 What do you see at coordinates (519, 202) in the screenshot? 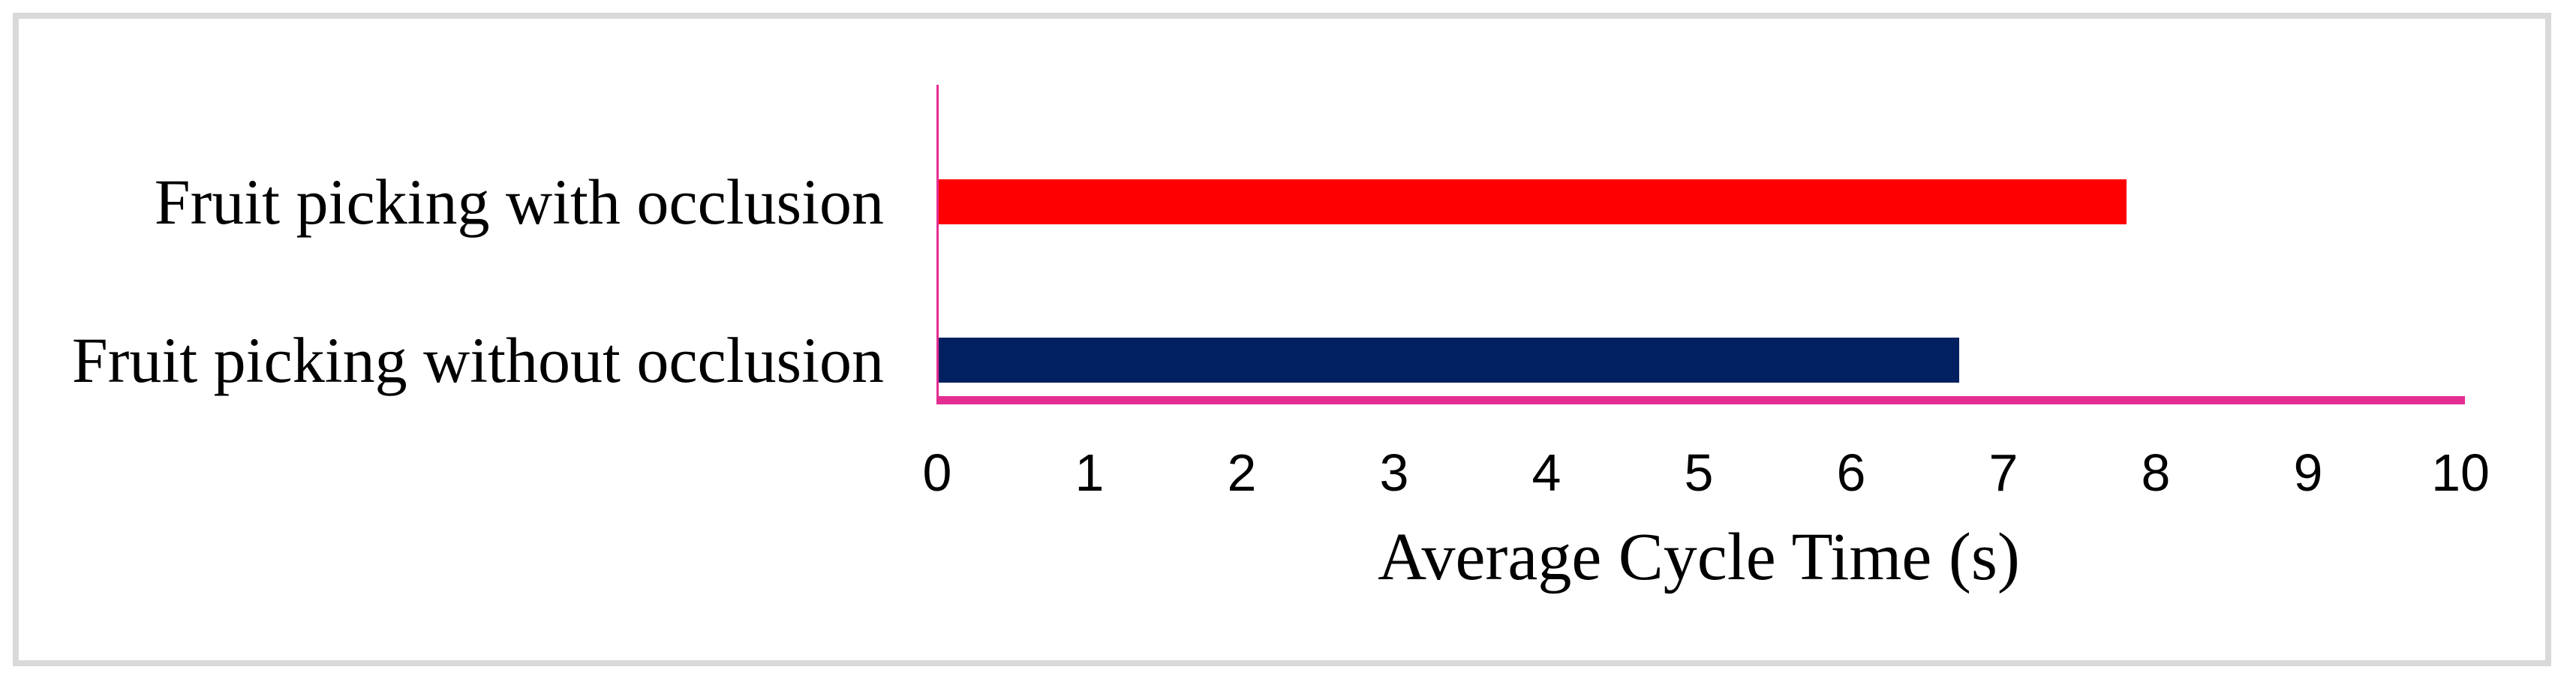
I see `category-label-with-occlusion: Fruit picking with occlusion` at bounding box center [519, 202].